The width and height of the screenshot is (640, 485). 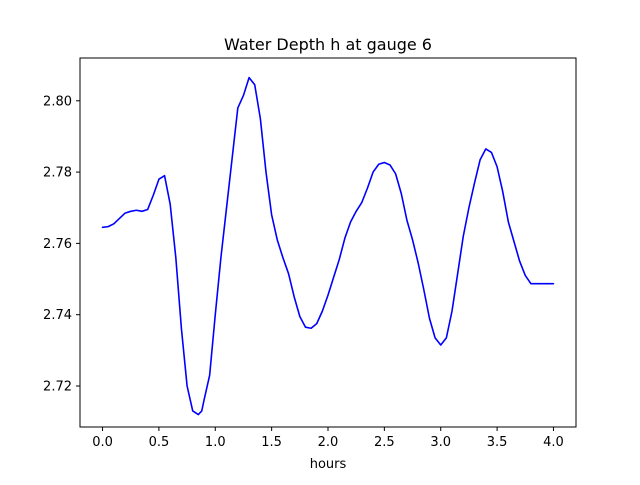 What do you see at coordinates (328, 464) in the screenshot?
I see `x-axis-label: hours` at bounding box center [328, 464].